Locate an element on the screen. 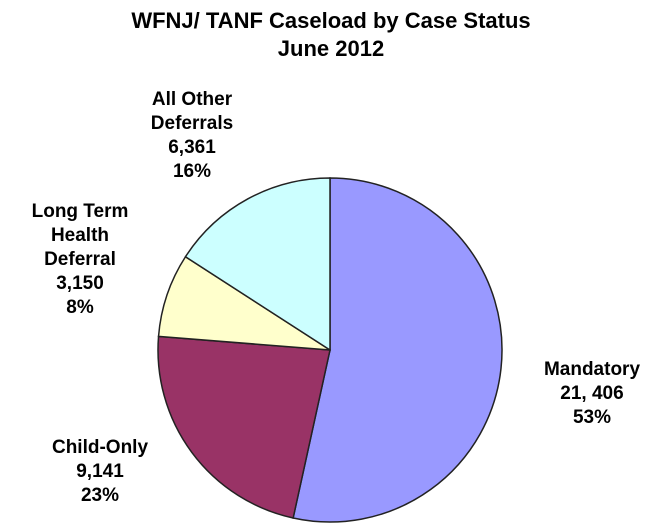  value-label: 6,361 is located at coordinates (192, 147).